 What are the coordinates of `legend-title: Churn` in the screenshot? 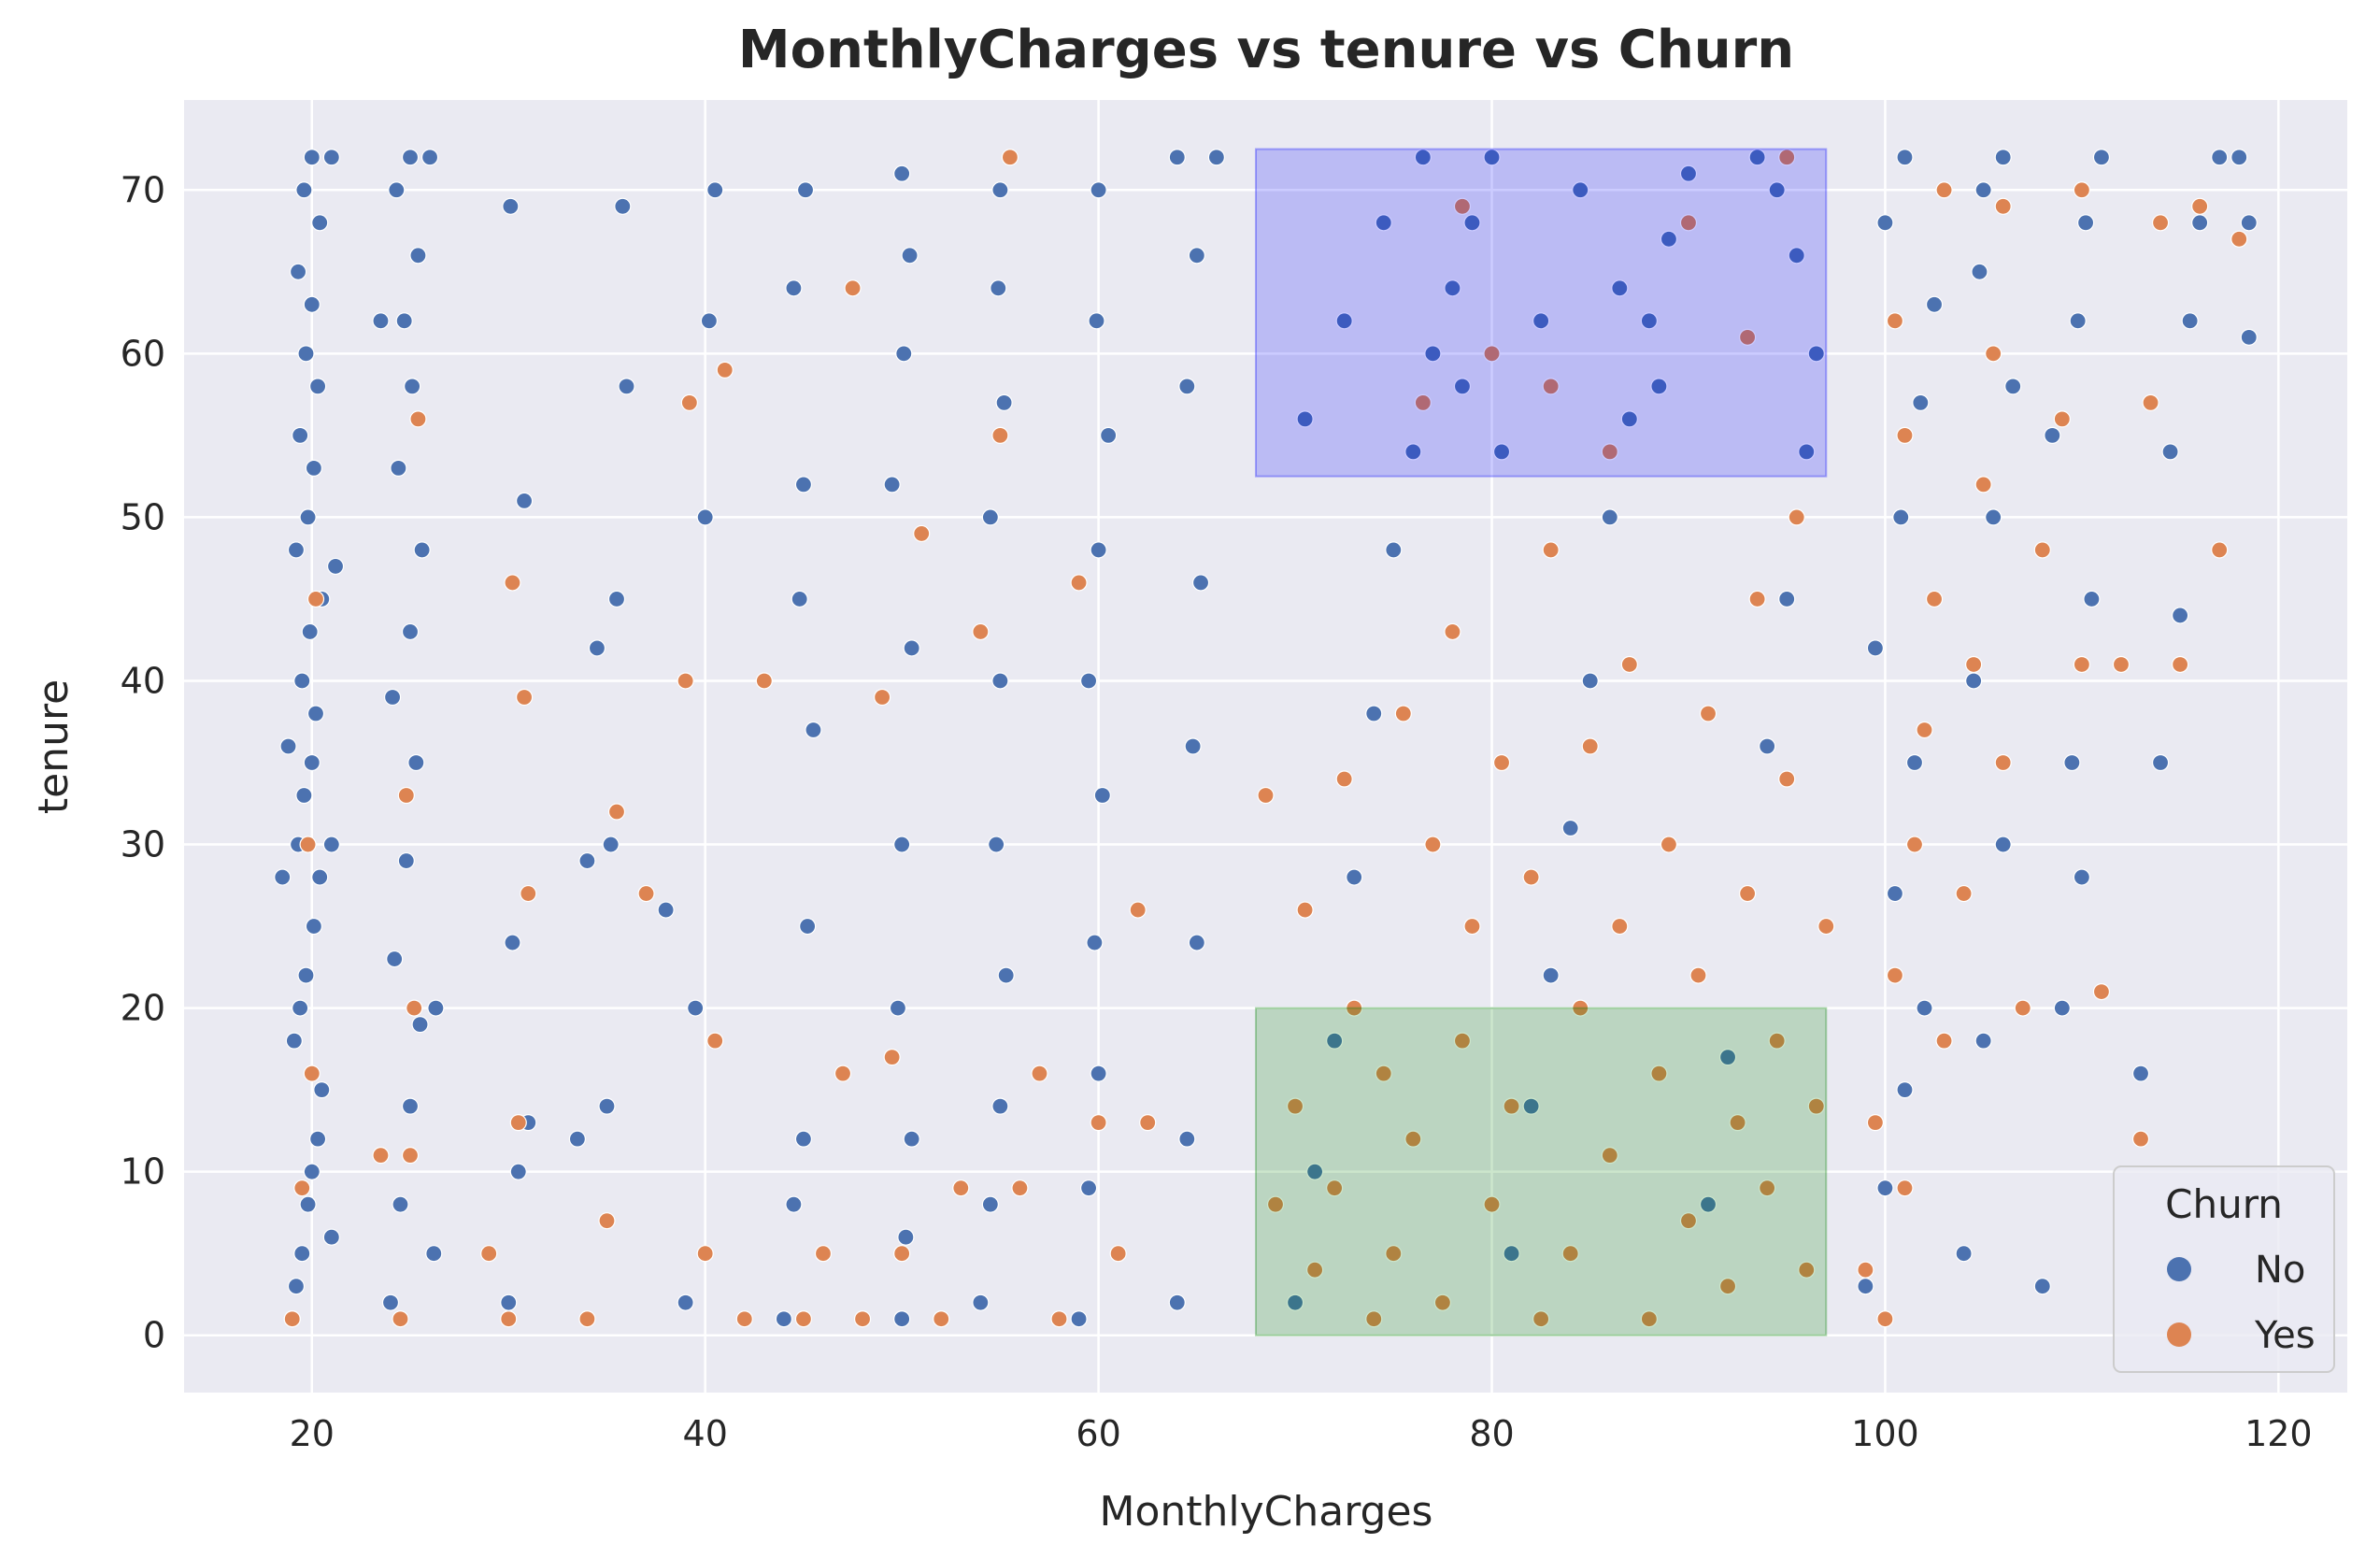 It's located at (2224, 1204).